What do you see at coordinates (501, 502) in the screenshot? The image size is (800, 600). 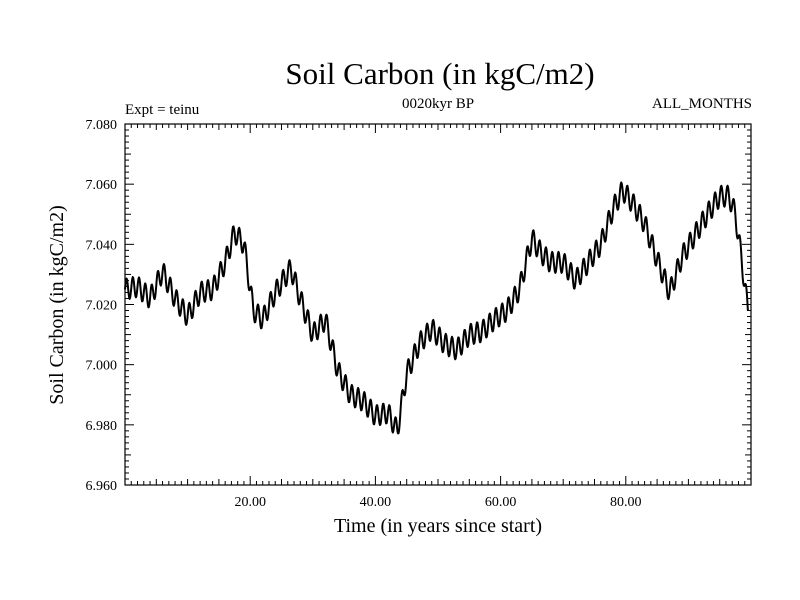 I see `x-tick-label: 60.00` at bounding box center [501, 502].